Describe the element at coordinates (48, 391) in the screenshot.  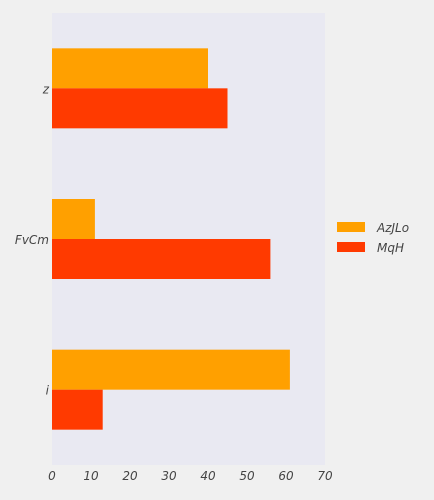
I see `y-tick-label: i` at that location.